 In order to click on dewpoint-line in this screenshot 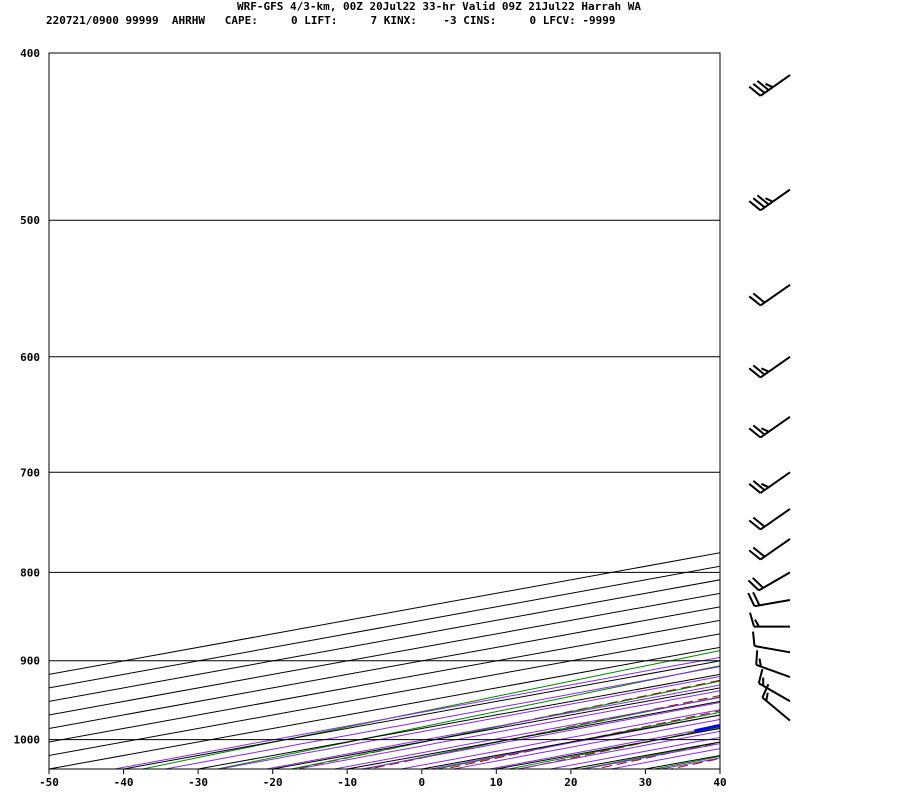, I will do `click(707, 728)`.